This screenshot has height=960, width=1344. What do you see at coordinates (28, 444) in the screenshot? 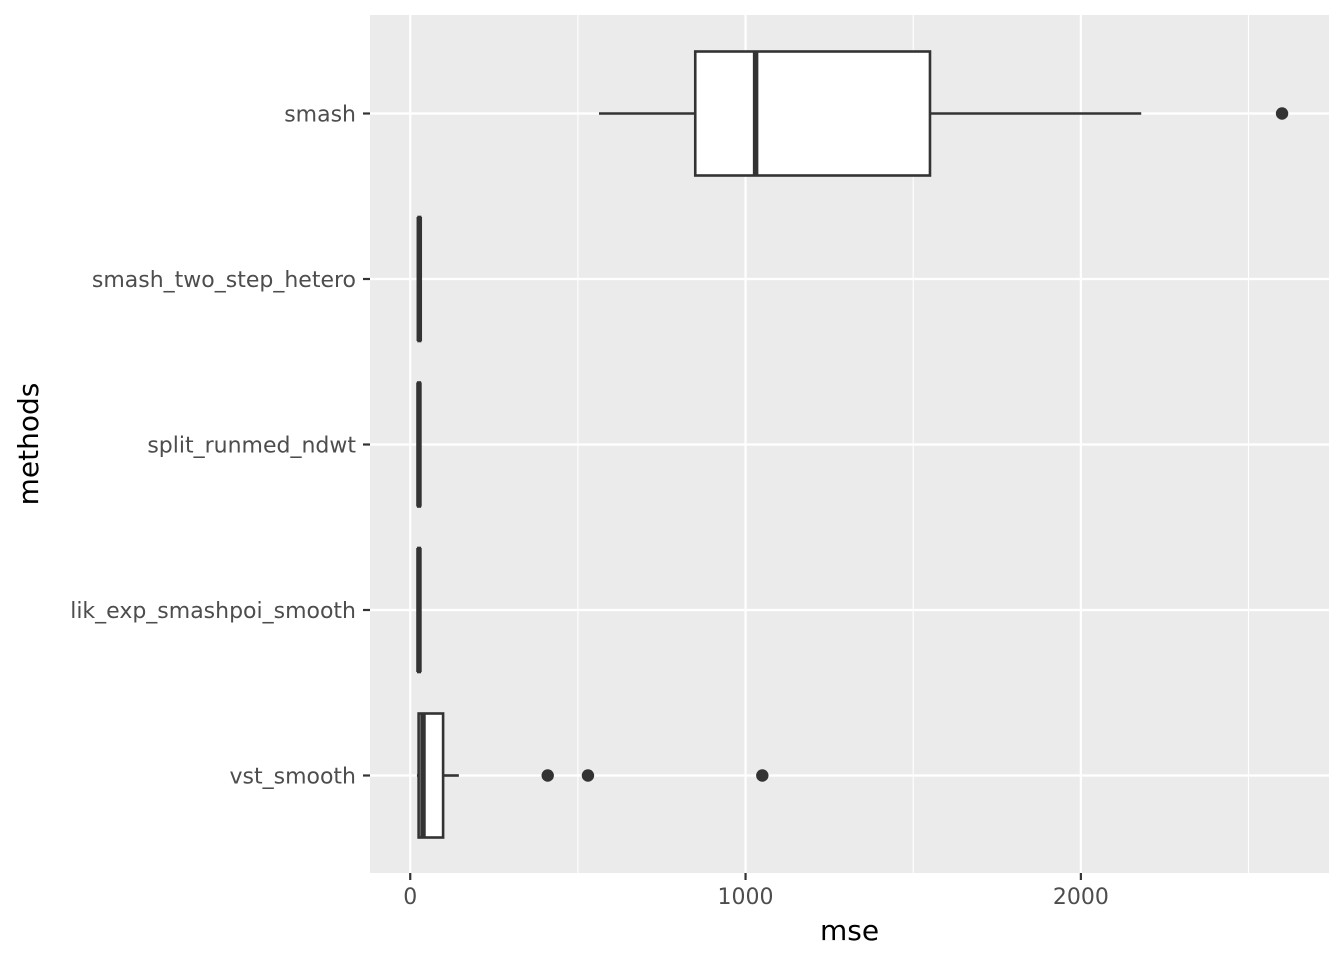
I see `y-axis-title: methods` at bounding box center [28, 444].